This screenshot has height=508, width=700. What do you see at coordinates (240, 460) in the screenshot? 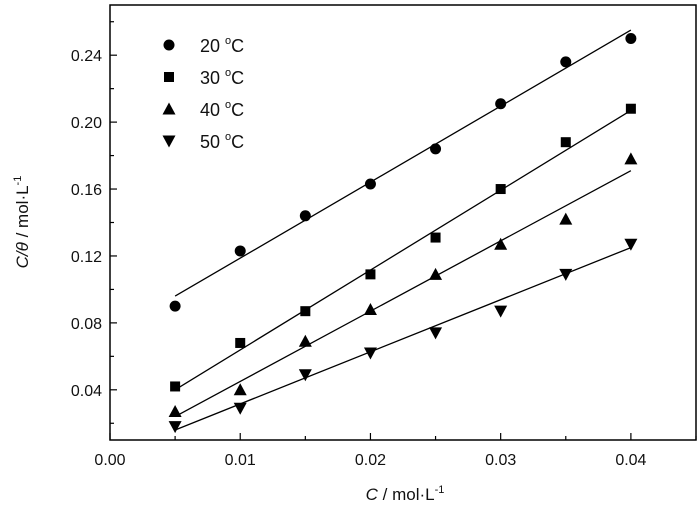
I see `x-tick-label: 0.01` at bounding box center [240, 460].